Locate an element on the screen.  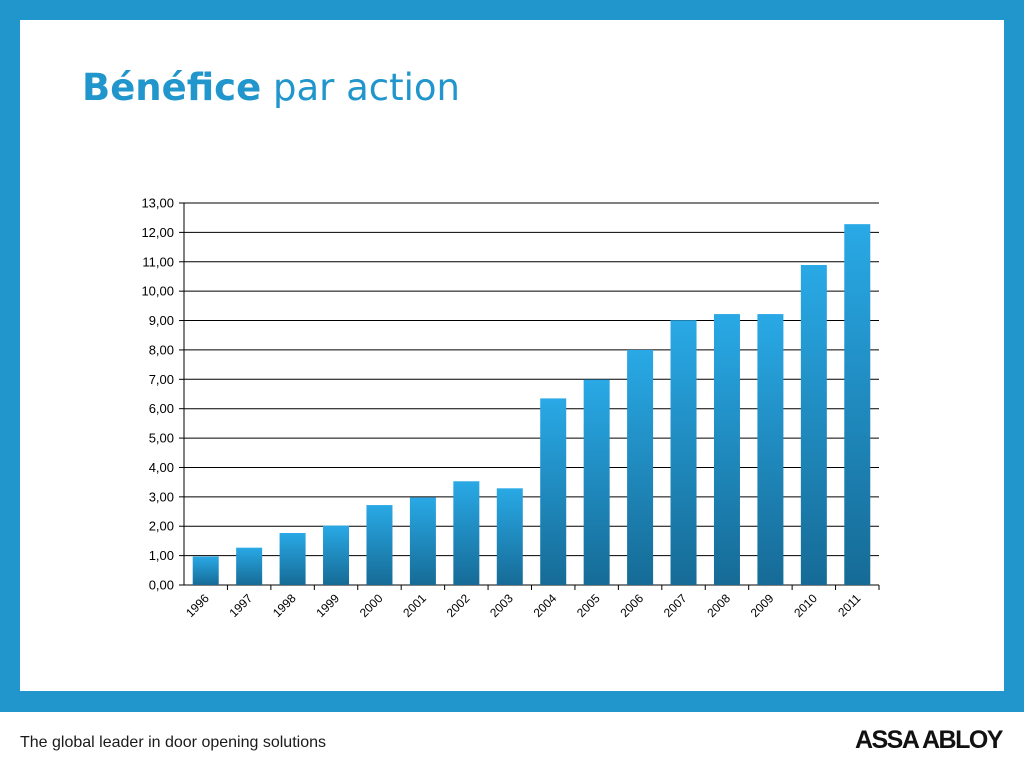
x-tick-label-2003: 2003 is located at coordinates (501, 605).